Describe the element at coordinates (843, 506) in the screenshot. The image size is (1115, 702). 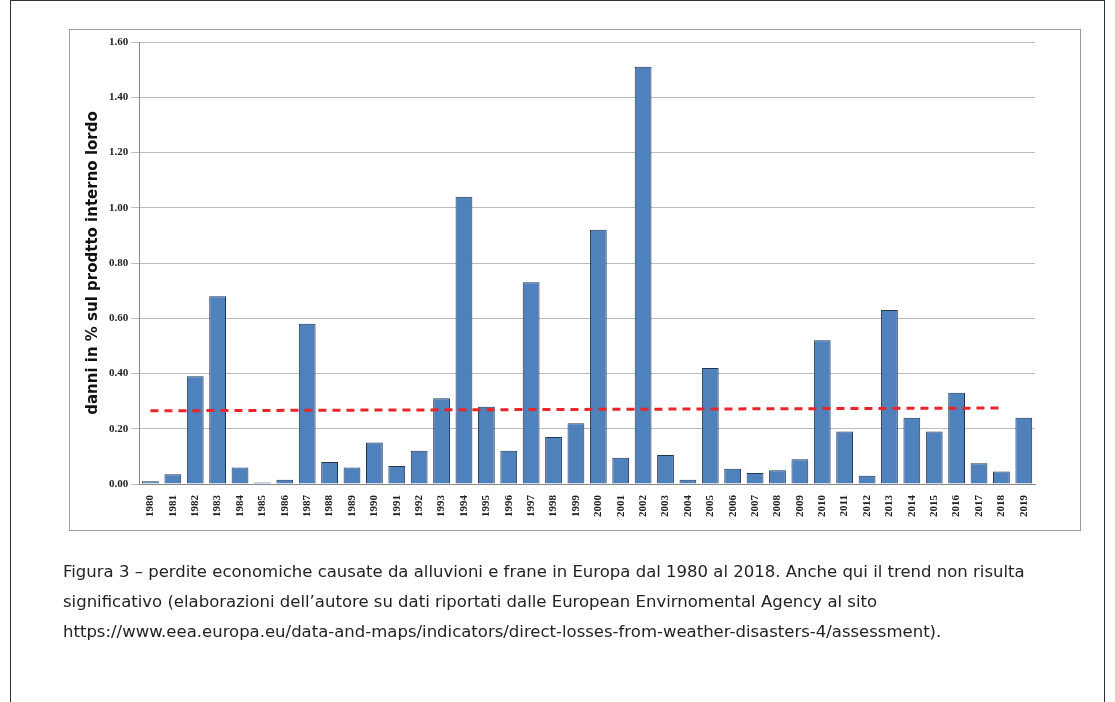
I see `x-tick-label: 2011` at that location.